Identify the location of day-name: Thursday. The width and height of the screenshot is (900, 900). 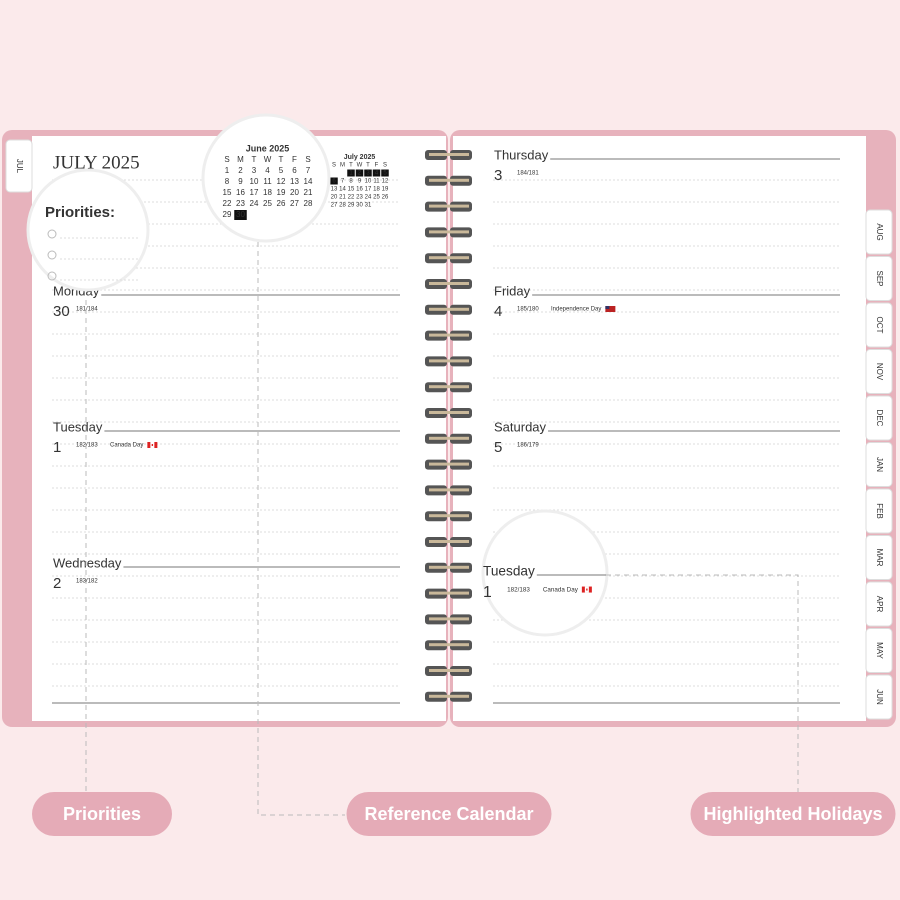
(521, 154).